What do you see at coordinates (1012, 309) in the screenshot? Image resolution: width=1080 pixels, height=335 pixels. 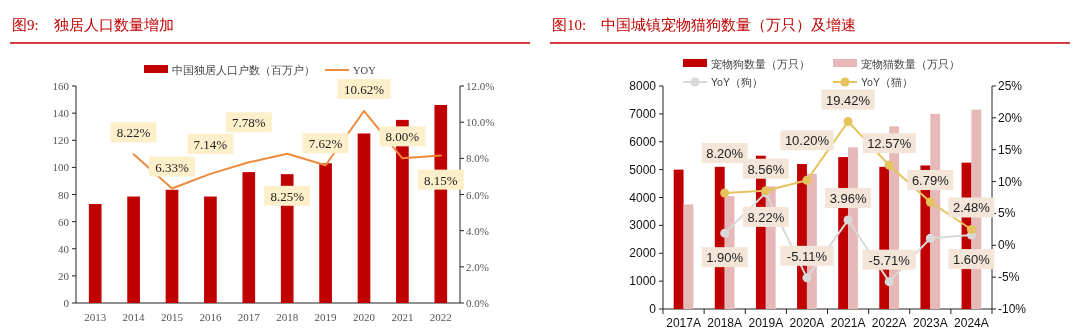 I see `y2-tick-label: -10%` at bounding box center [1012, 309].